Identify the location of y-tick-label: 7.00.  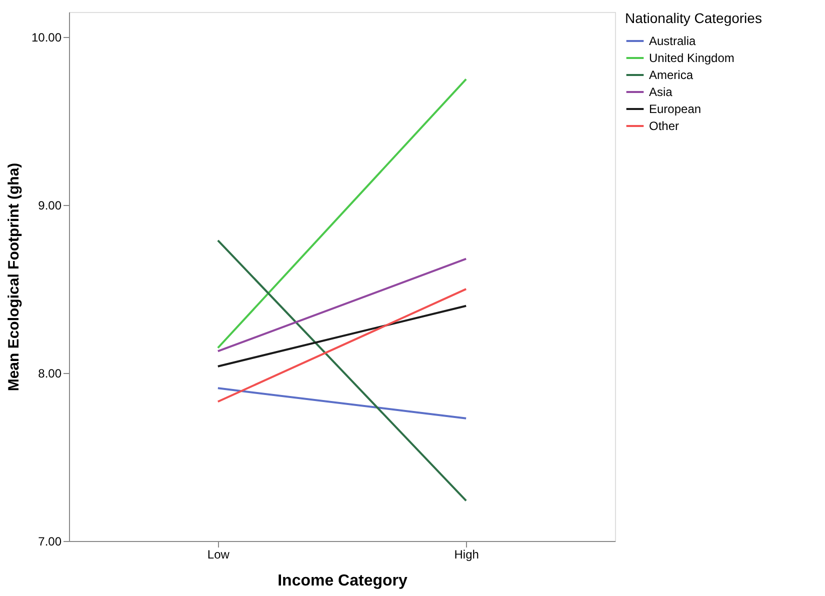
(50, 541).